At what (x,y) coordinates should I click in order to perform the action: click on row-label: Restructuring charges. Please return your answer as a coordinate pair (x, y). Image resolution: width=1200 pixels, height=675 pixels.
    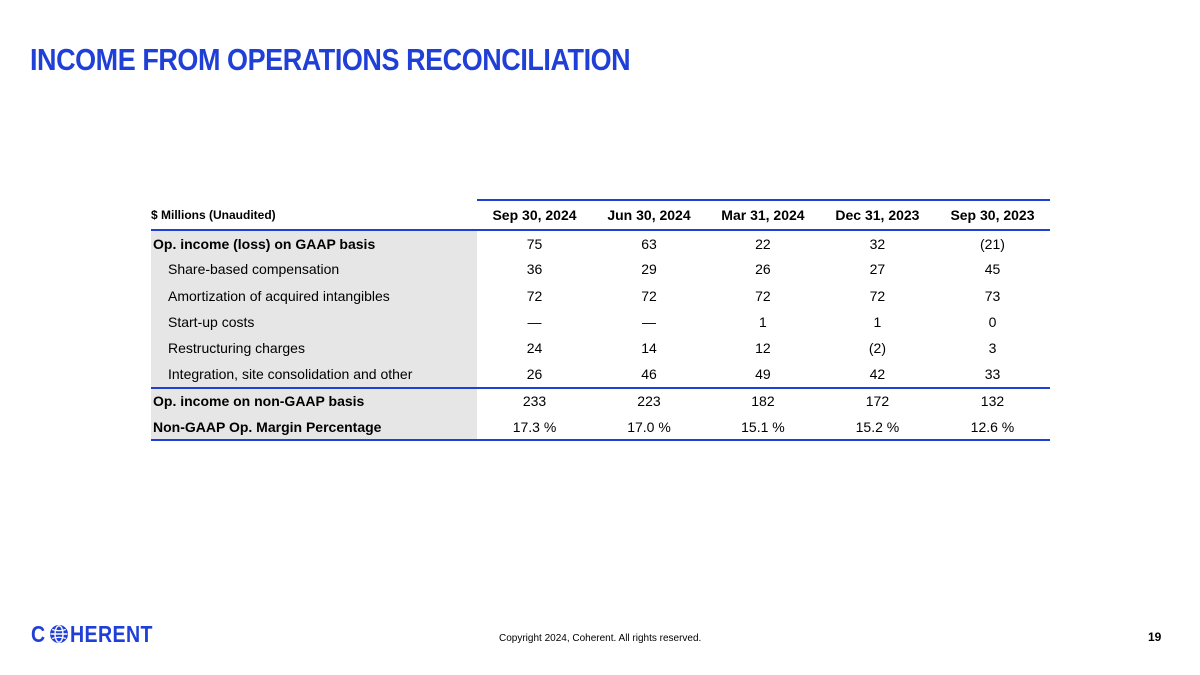
    Looking at the image, I should click on (314, 348).